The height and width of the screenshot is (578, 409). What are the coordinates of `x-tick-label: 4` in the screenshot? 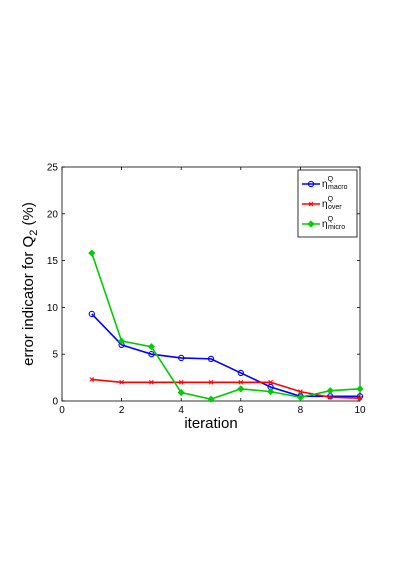 It's located at (181, 410).